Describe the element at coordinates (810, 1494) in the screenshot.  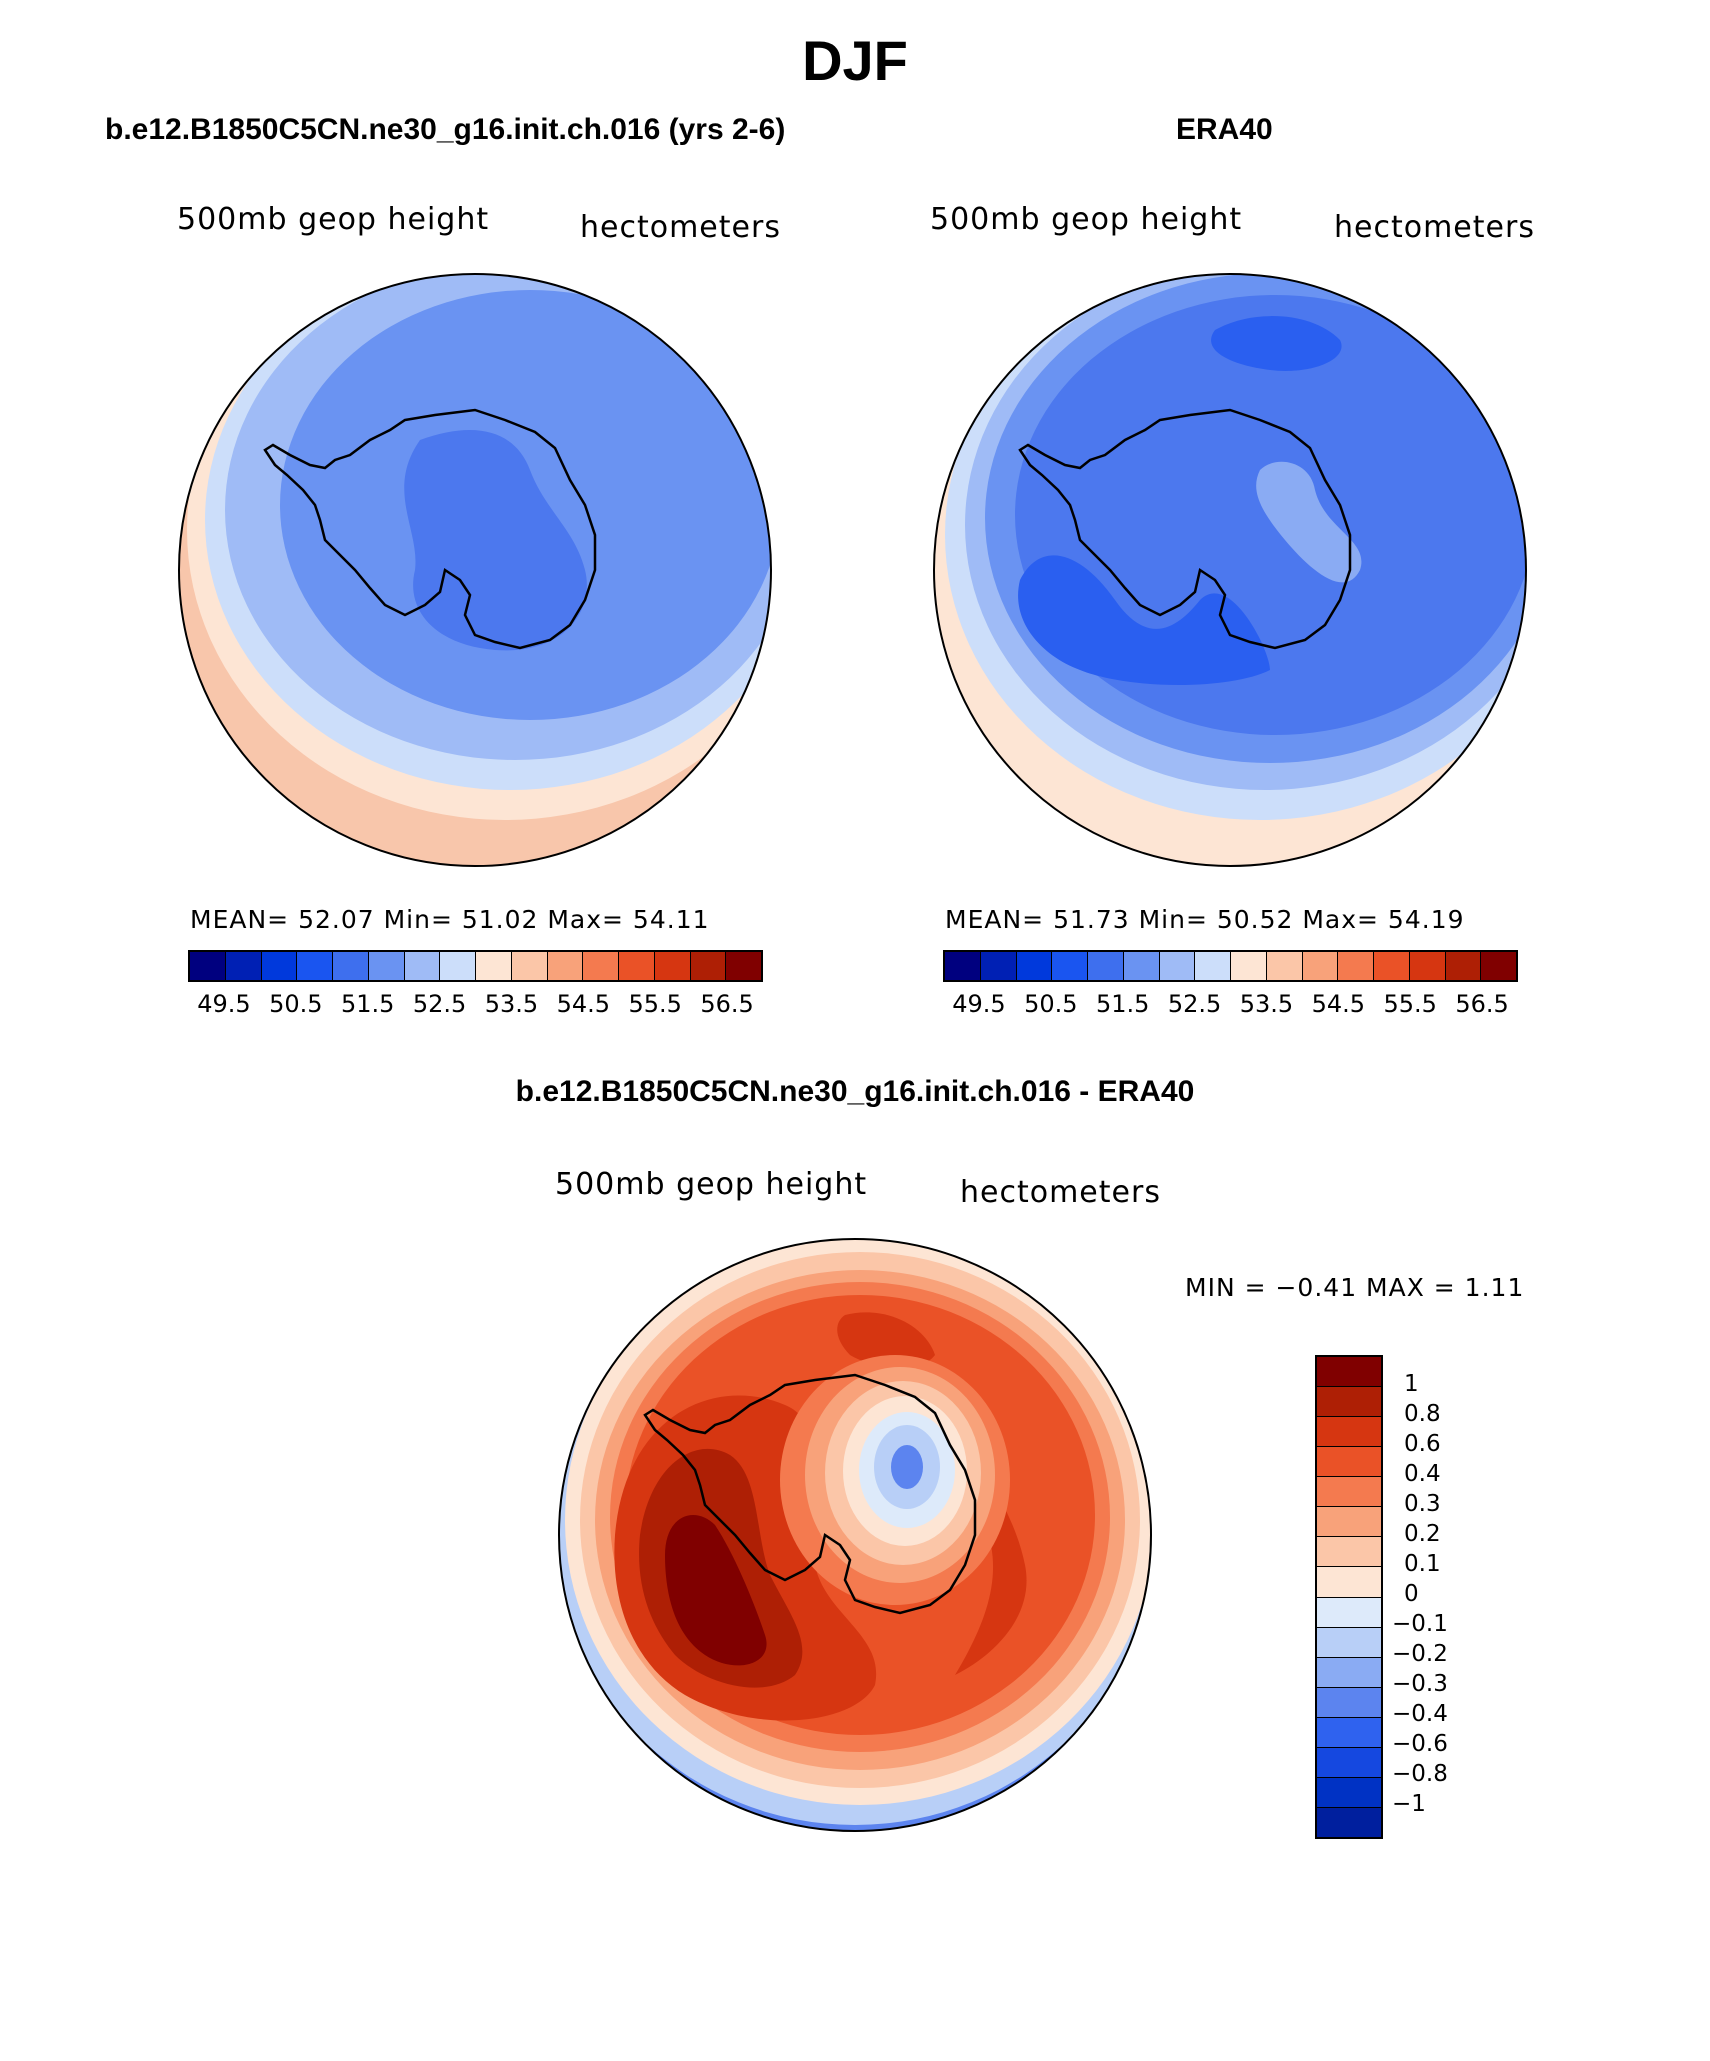
I see `diff-antarctica-coastline` at that location.